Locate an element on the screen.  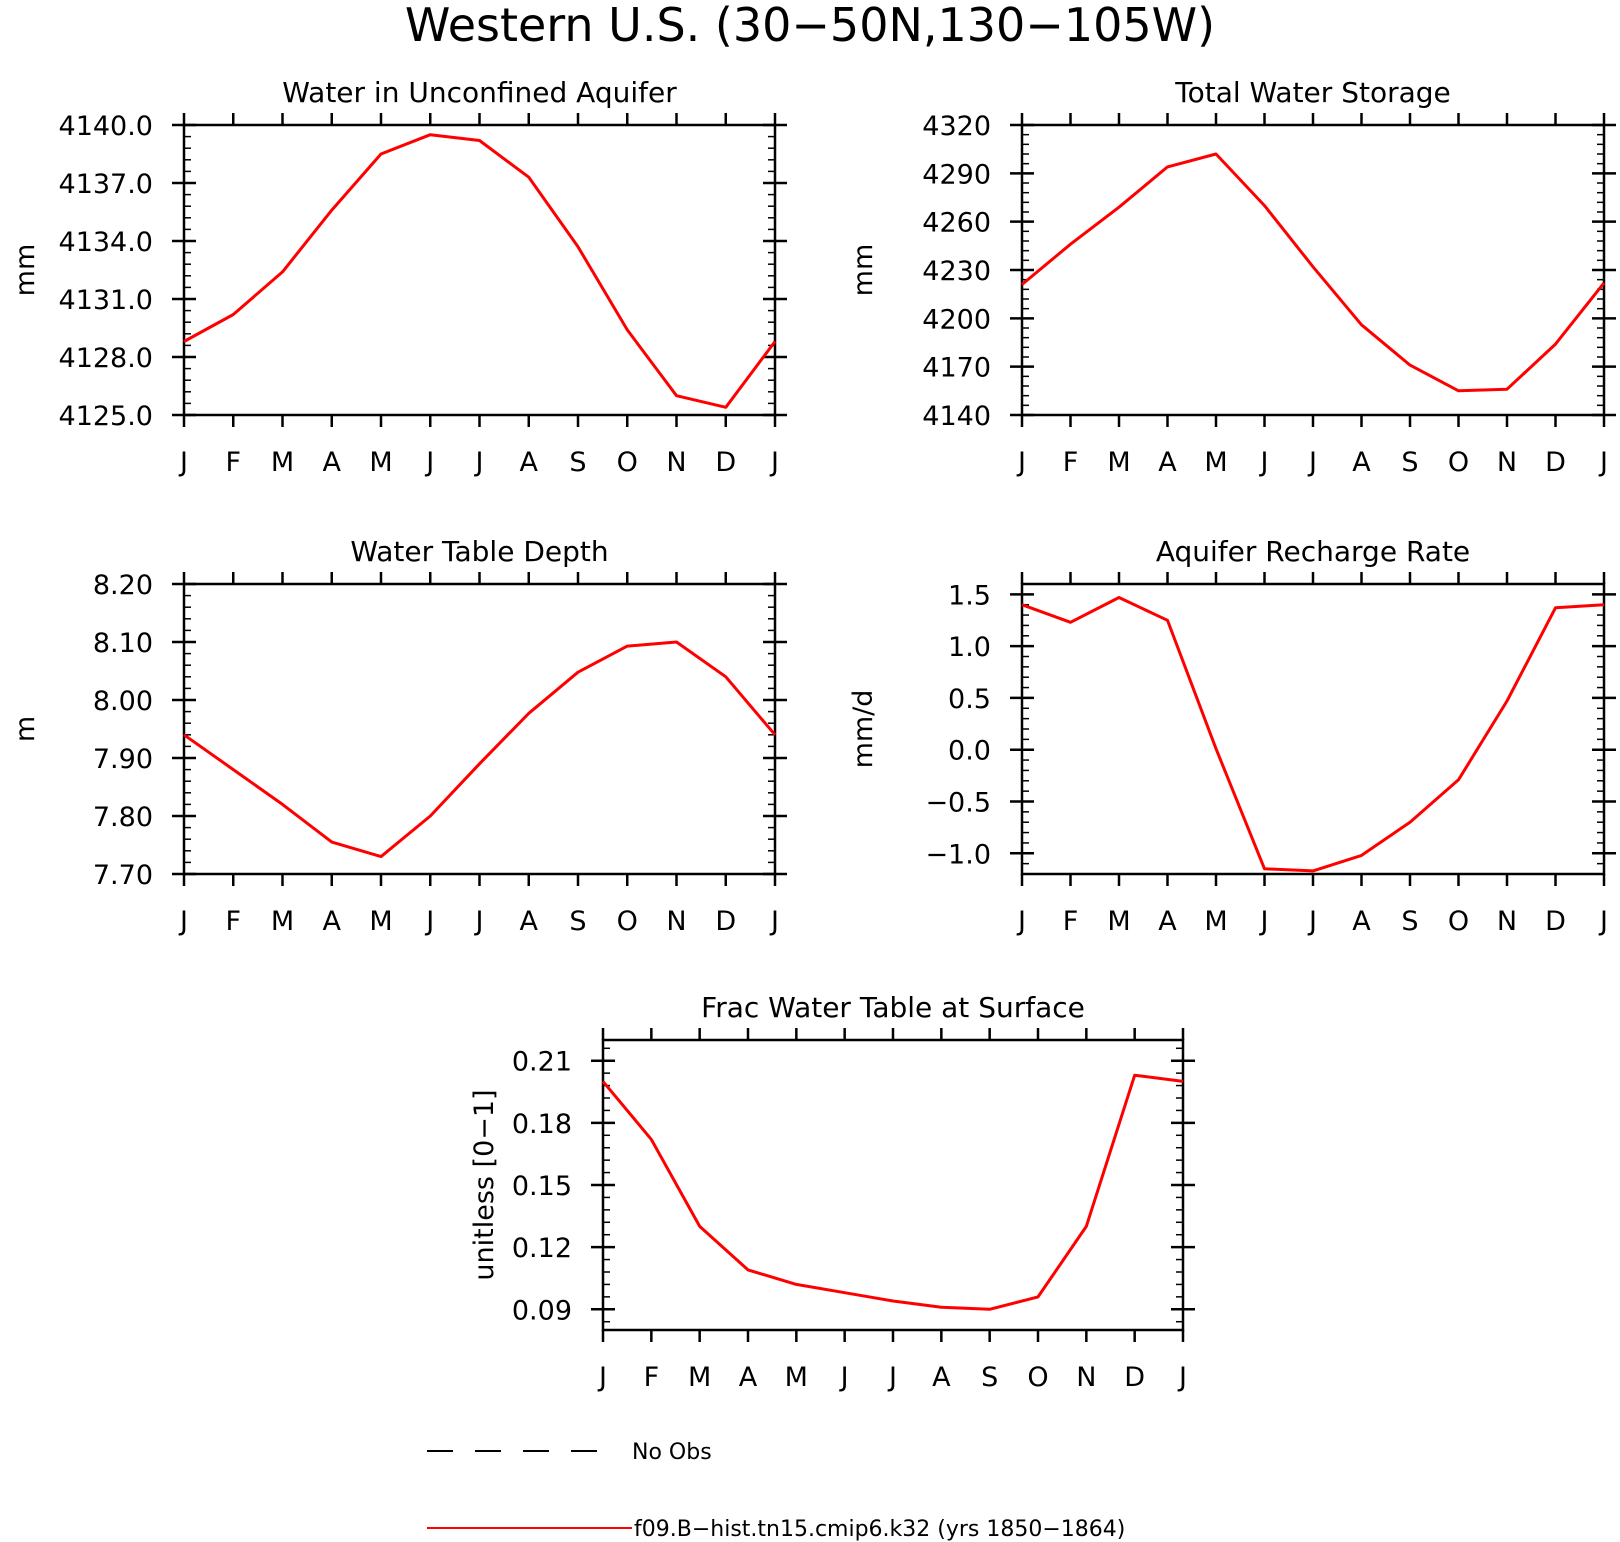
panel-title: Frac Water Table at Surface is located at coordinates (893, 1007).